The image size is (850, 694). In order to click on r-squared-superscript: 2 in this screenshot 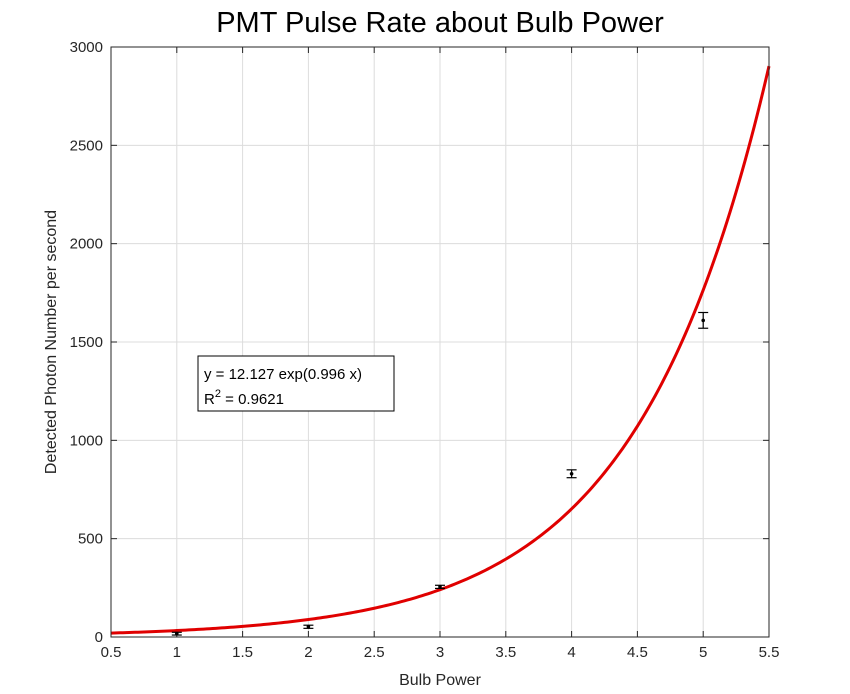, I will do `click(218, 394)`.